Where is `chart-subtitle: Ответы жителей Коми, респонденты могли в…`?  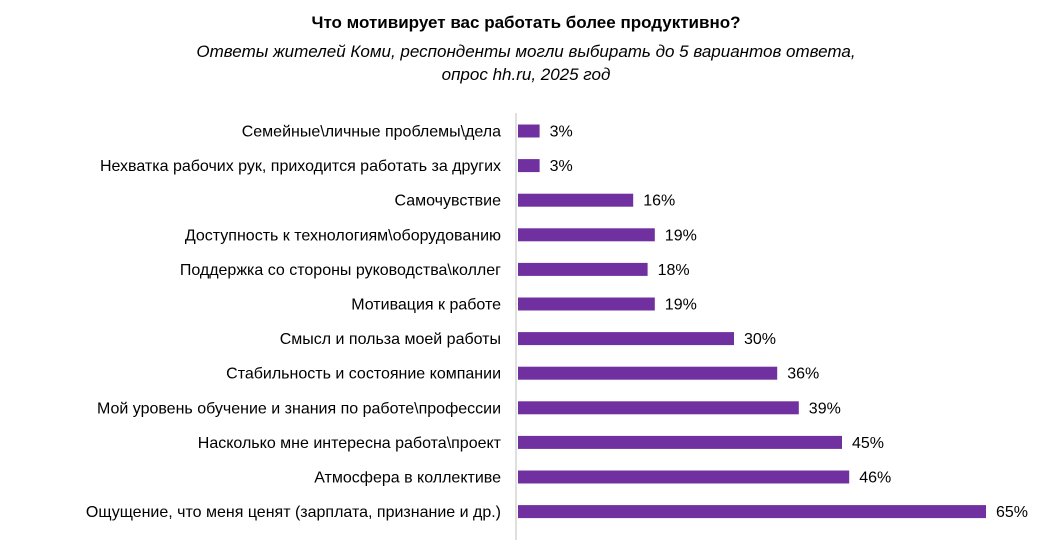 chart-subtitle: Ответы жителей Коми, респонденты могли в… is located at coordinates (526, 63).